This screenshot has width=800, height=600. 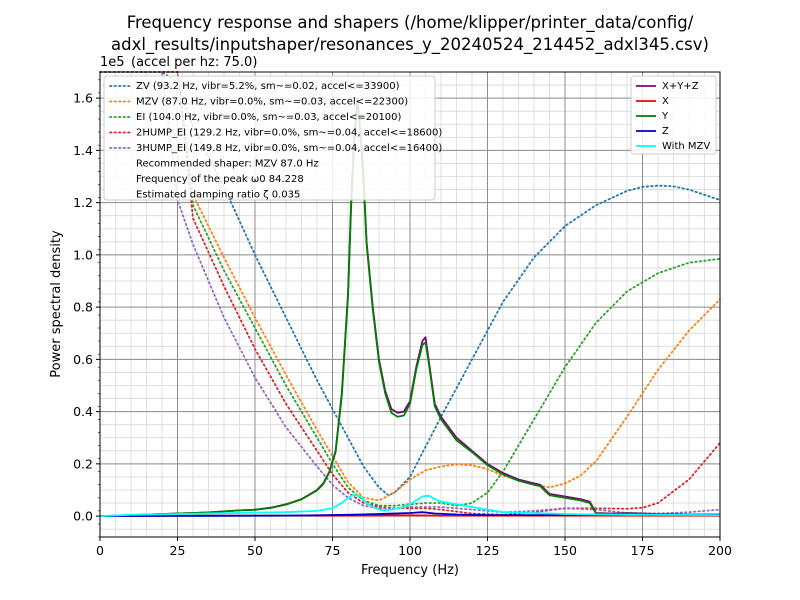 I want to click on legend-info-text: Estimated damping ratio ζ 0.035, so click(x=218, y=195).